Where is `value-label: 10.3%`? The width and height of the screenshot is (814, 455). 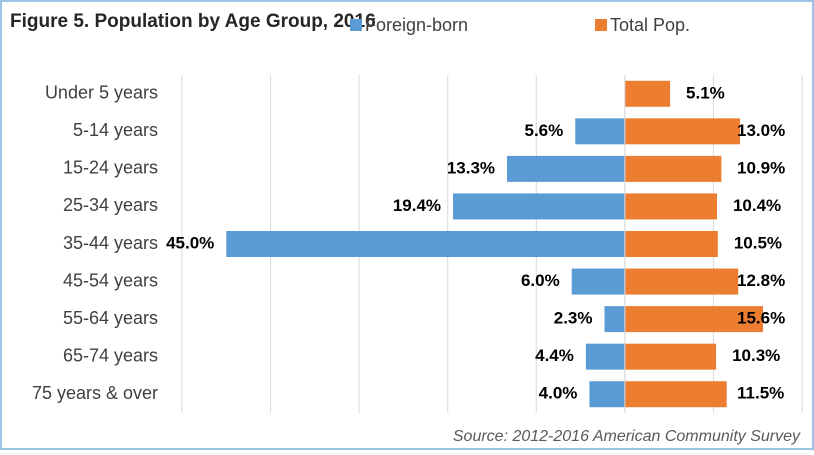 value-label: 10.3% is located at coordinates (756, 355).